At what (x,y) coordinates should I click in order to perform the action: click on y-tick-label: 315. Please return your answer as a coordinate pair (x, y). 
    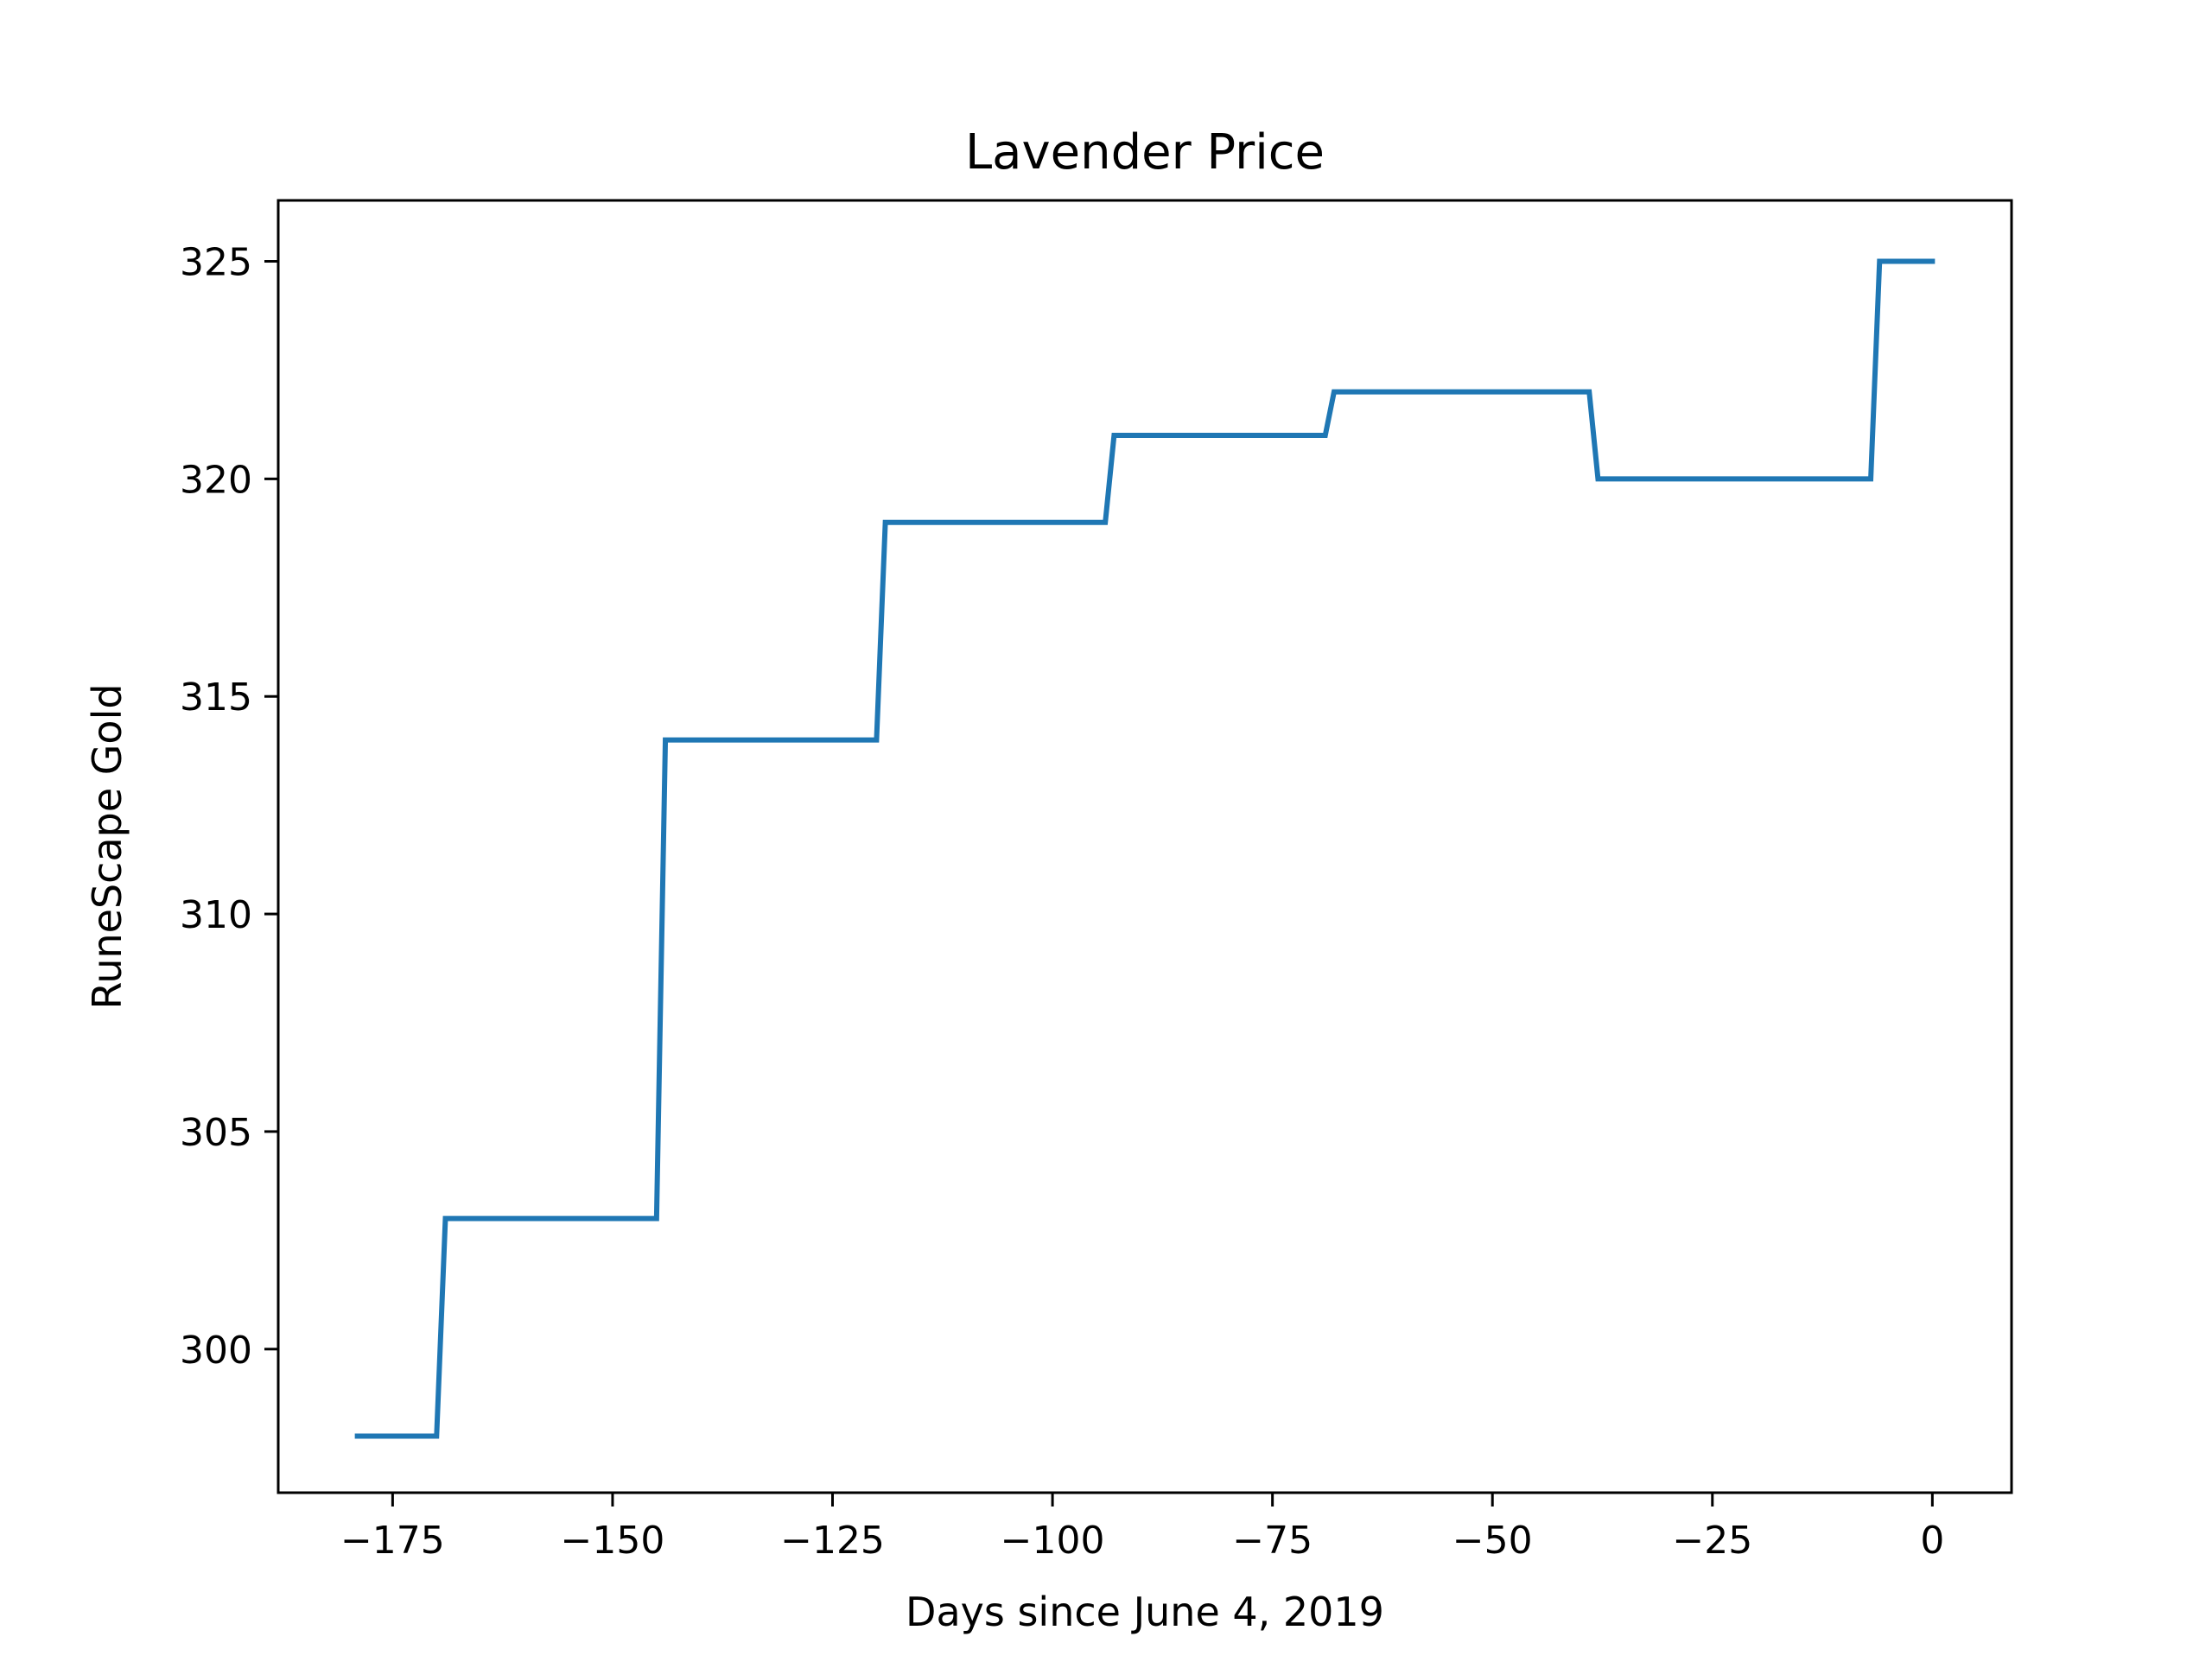
    Looking at the image, I should click on (216, 698).